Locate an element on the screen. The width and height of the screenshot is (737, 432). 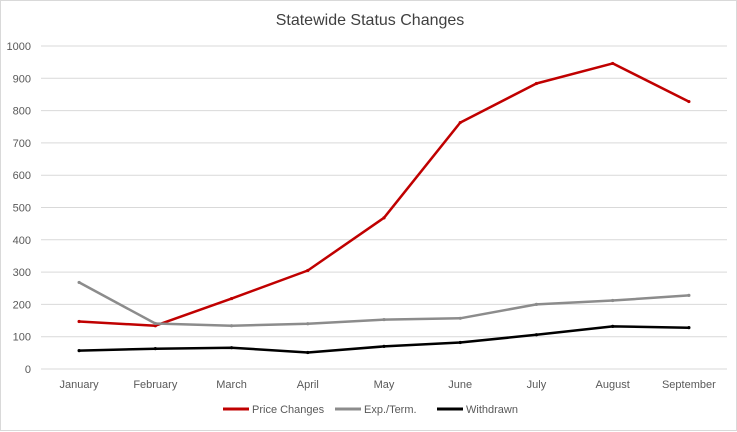
legend-label: Exp./Term. is located at coordinates (390, 410).